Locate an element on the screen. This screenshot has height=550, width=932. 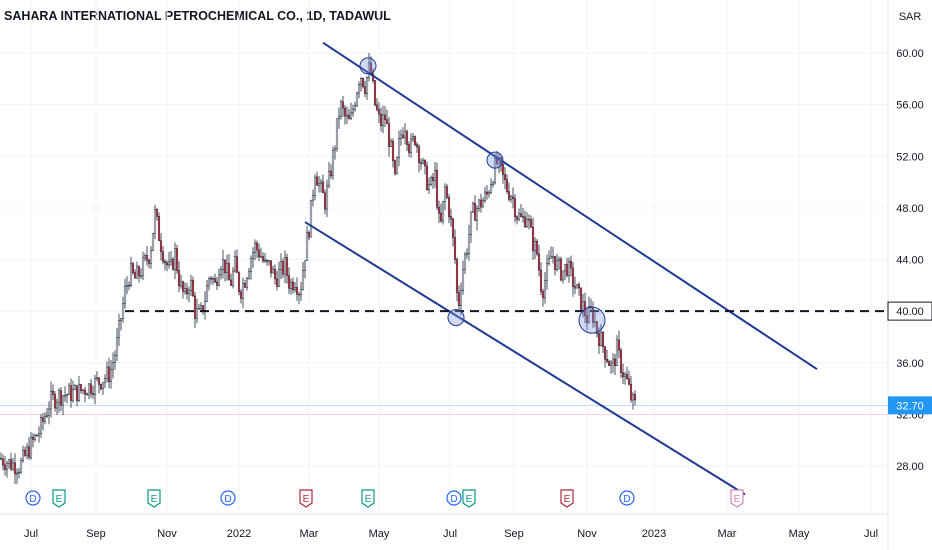
event-letter: D is located at coordinates (32, 499).